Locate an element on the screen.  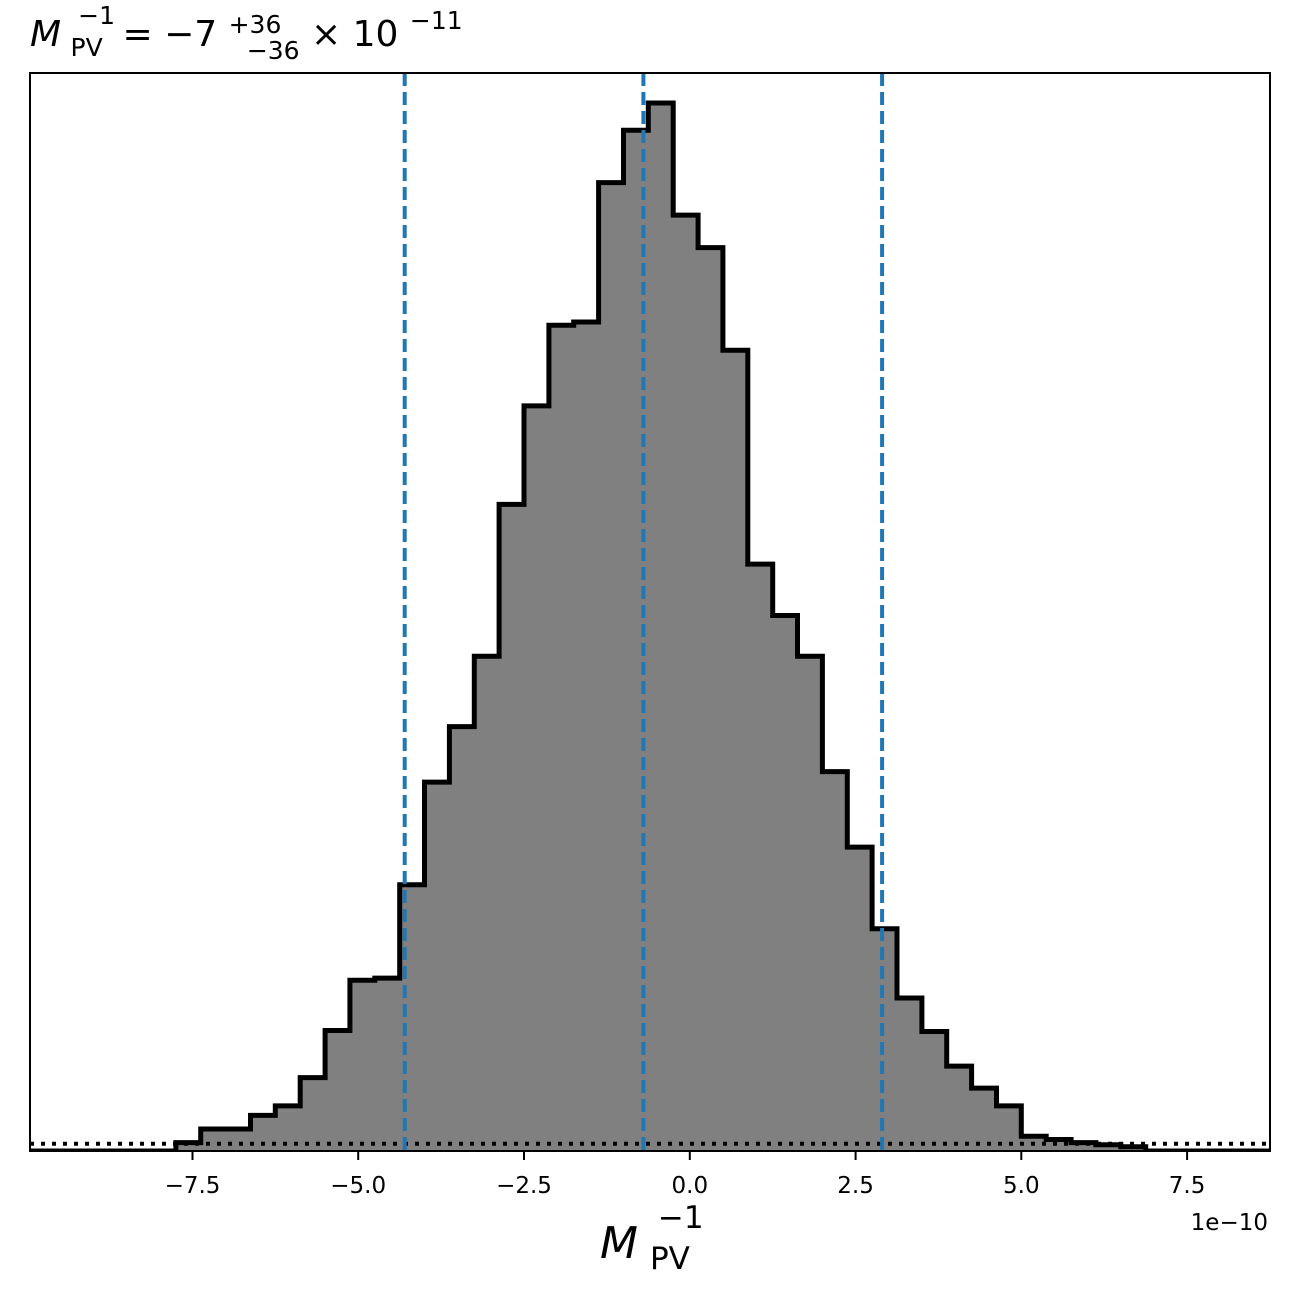
x-axis-ticks: −7.5 −5.0 −2.5 0.0 2.5 5.0 7.5 is located at coordinates (685, 1175).